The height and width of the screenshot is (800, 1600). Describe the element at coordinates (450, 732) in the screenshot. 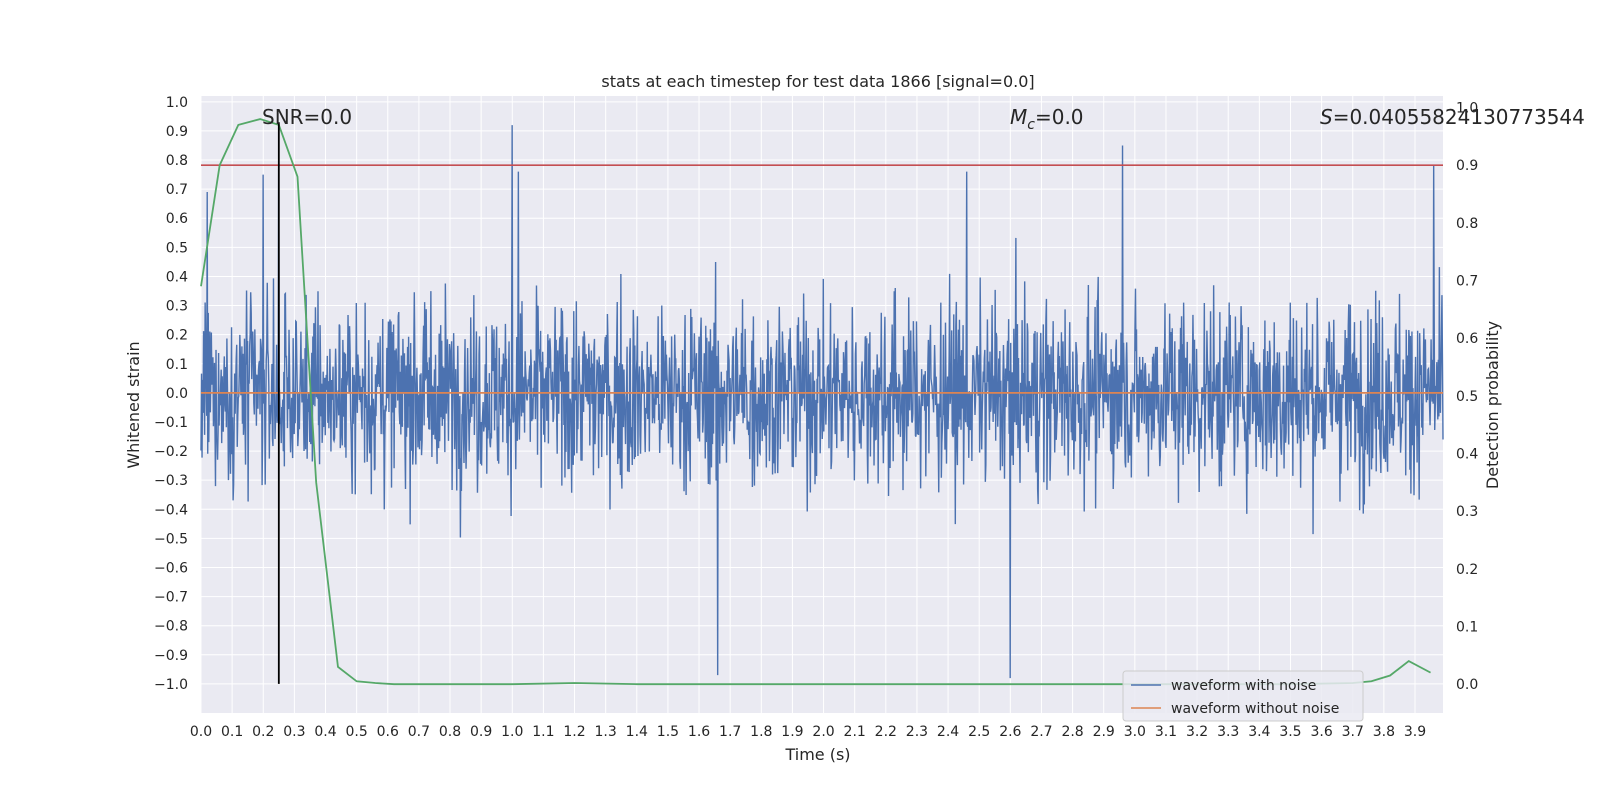

I see `x-tick-label: 0.8` at that location.